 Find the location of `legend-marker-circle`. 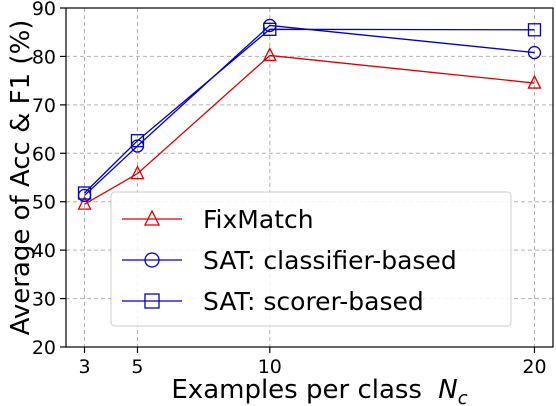

legend-marker-circle is located at coordinates (152, 260).